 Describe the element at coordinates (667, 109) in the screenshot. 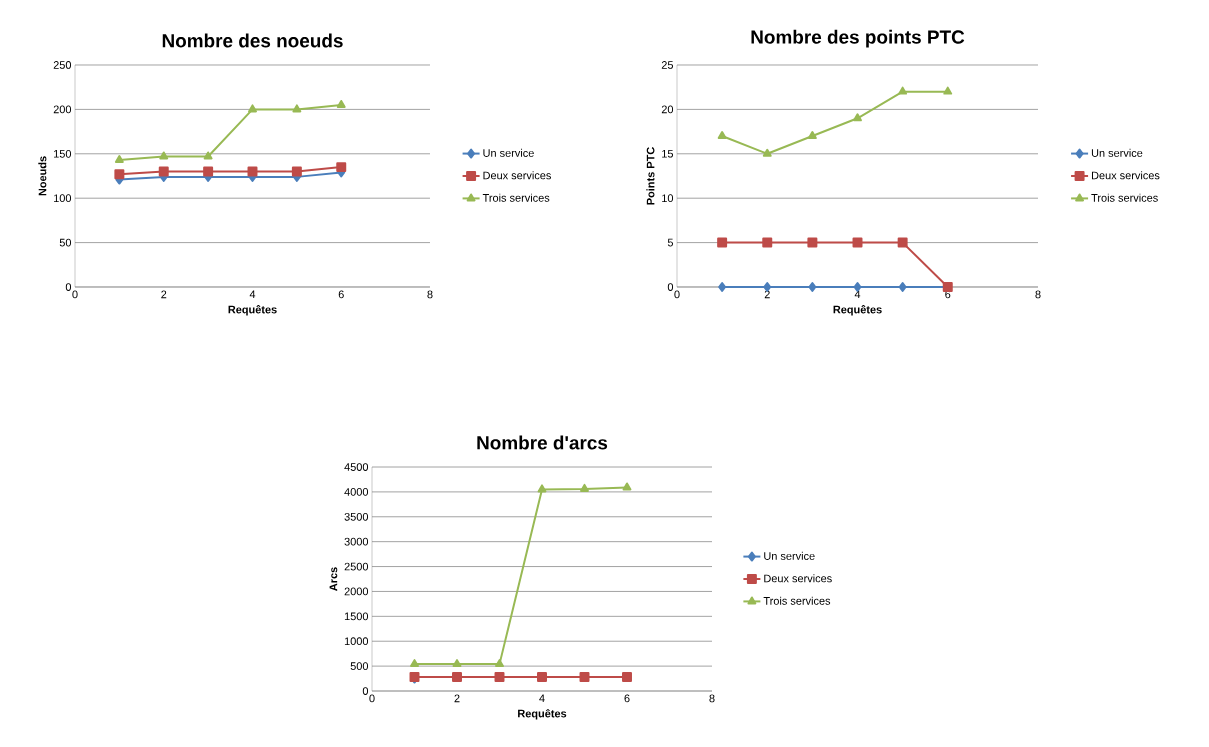

I see `y-tick-label: 20` at that location.